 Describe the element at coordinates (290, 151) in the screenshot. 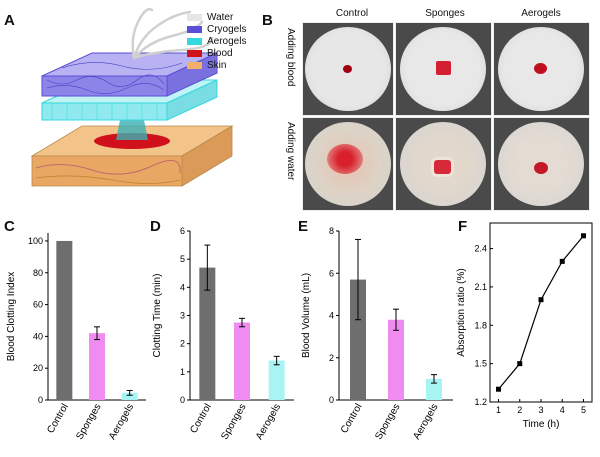

I see `row-label-adding-water: Adding water` at that location.